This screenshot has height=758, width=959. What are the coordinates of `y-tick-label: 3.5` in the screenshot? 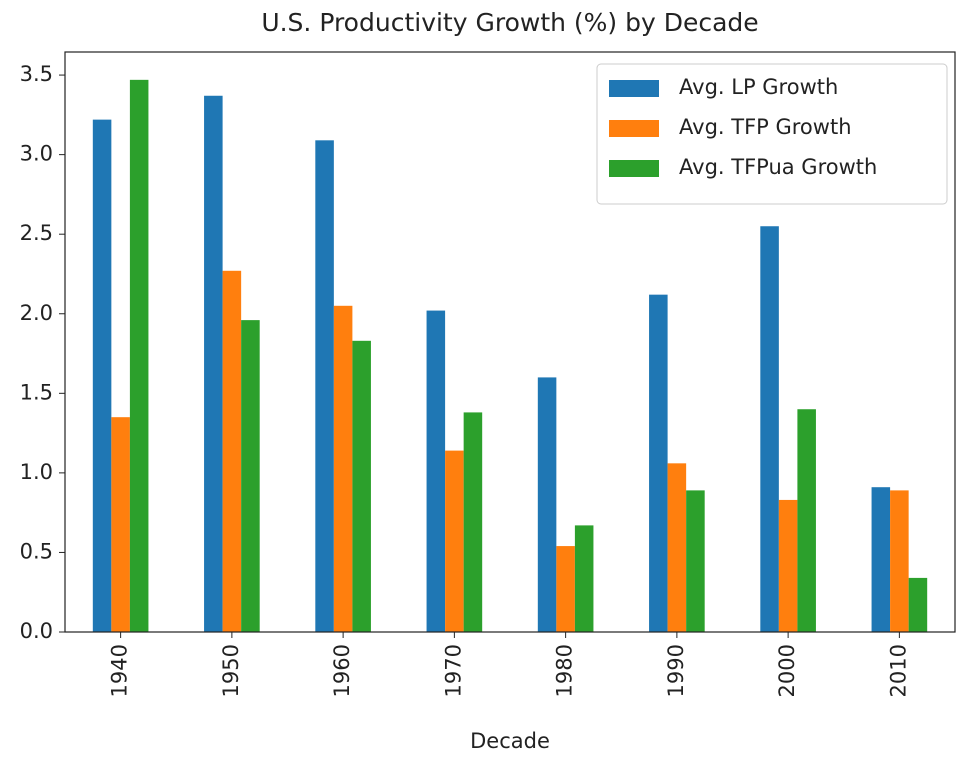 It's located at (36, 74).